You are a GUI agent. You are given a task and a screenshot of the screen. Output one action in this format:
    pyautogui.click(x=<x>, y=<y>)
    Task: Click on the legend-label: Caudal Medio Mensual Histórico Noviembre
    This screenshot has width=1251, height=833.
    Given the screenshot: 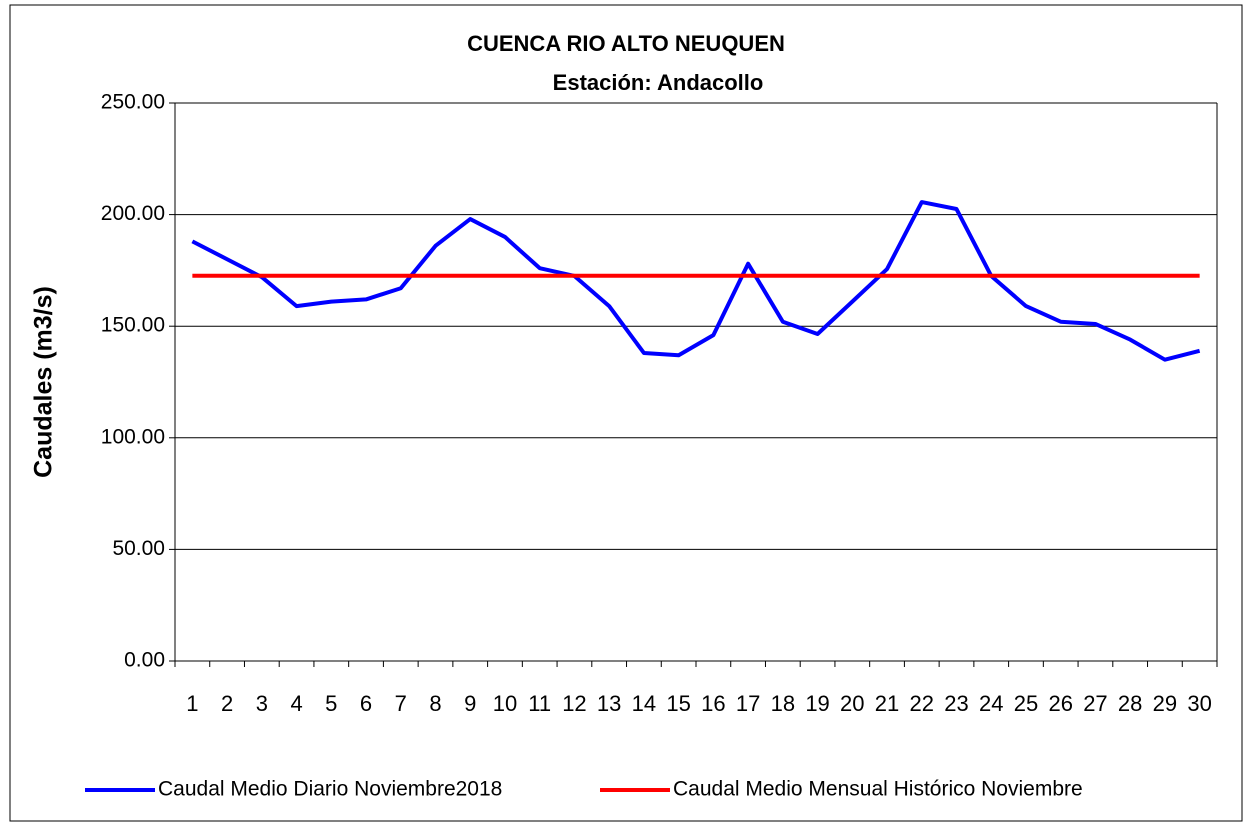 What is the action you would take?
    pyautogui.click(x=878, y=789)
    